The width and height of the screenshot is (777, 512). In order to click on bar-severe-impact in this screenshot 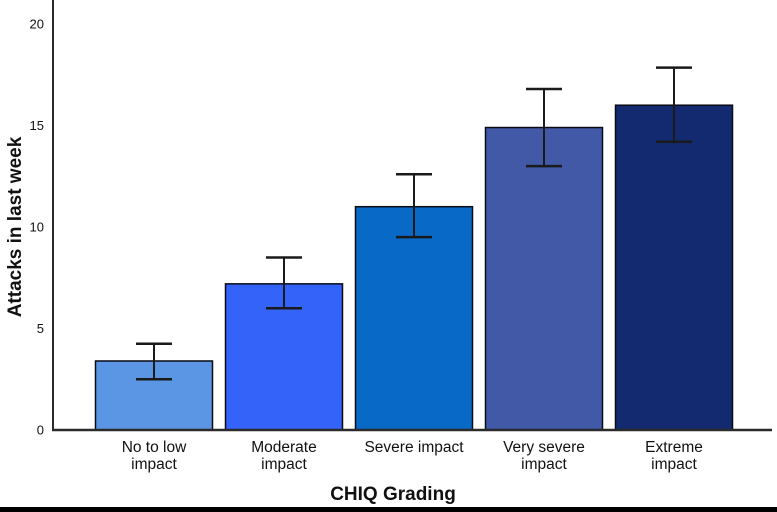, I will do `click(414, 318)`.